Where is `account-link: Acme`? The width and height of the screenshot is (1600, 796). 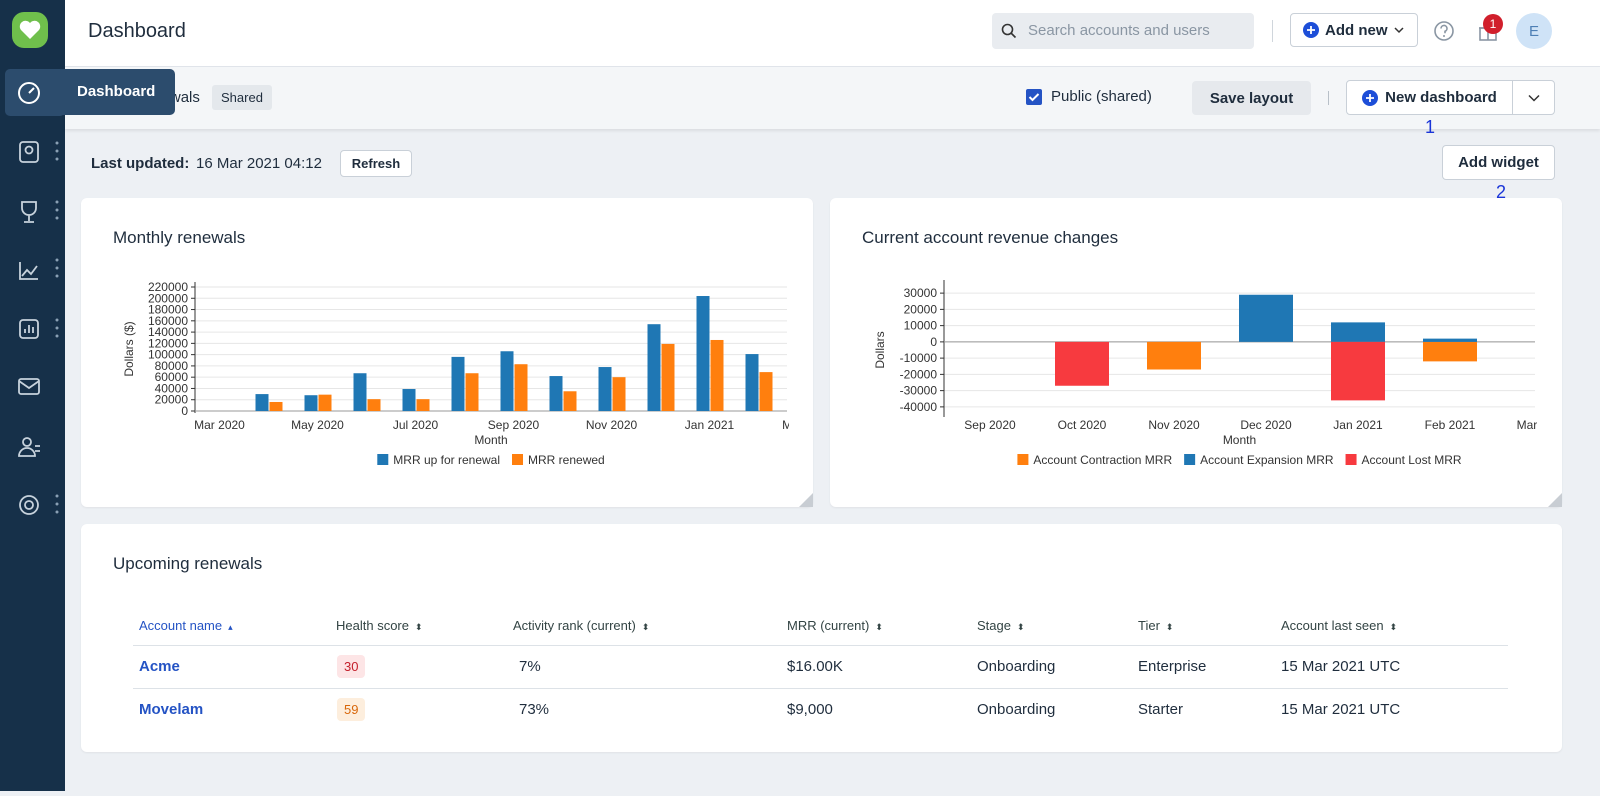
account-link: Acme is located at coordinates (159, 666).